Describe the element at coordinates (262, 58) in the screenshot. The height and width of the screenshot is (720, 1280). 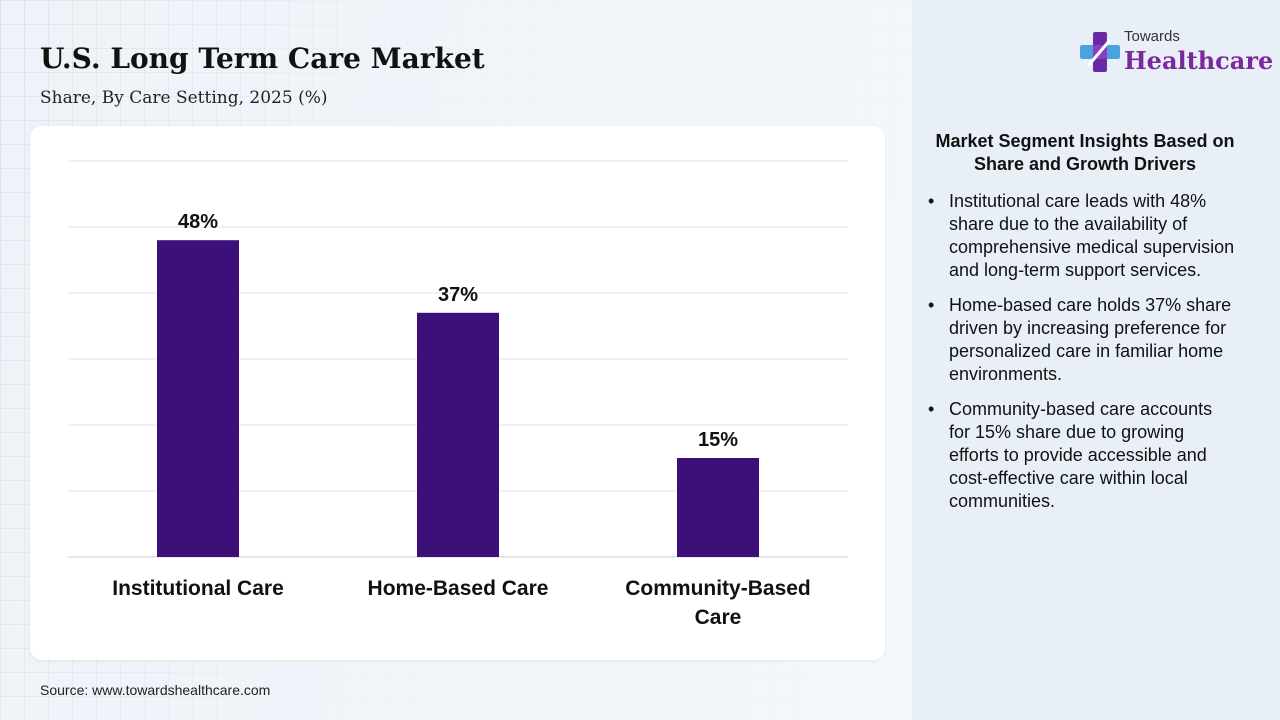
I see `page-title: U.S. Long Term Care Market` at that location.